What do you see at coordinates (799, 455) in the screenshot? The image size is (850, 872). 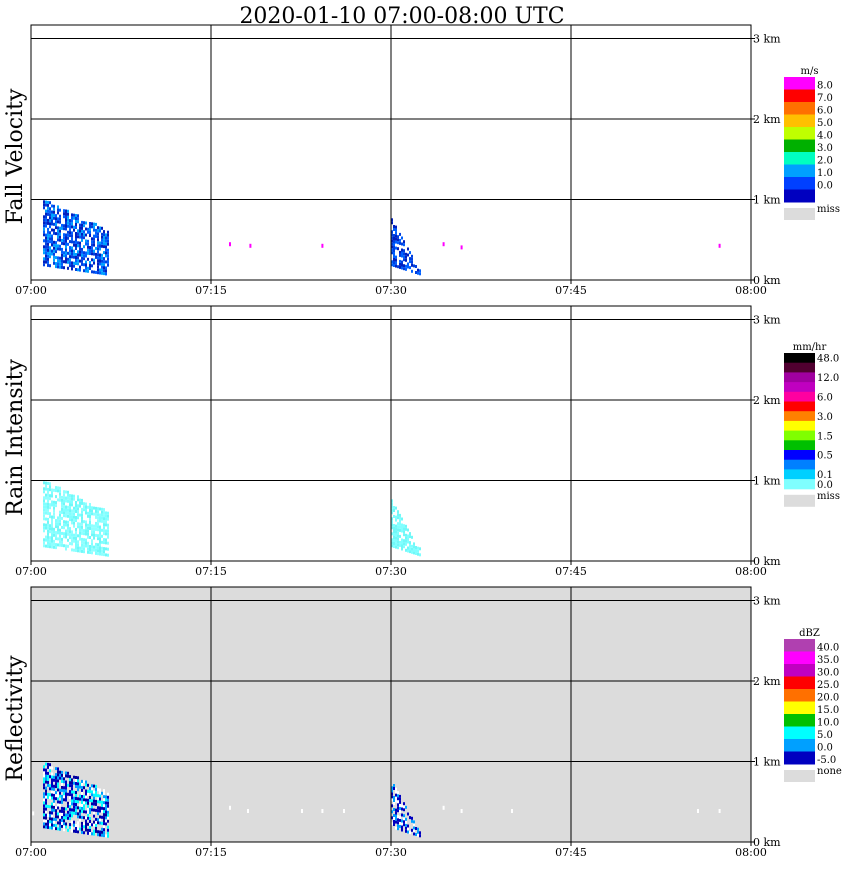 I see `legend-swatch` at bounding box center [799, 455].